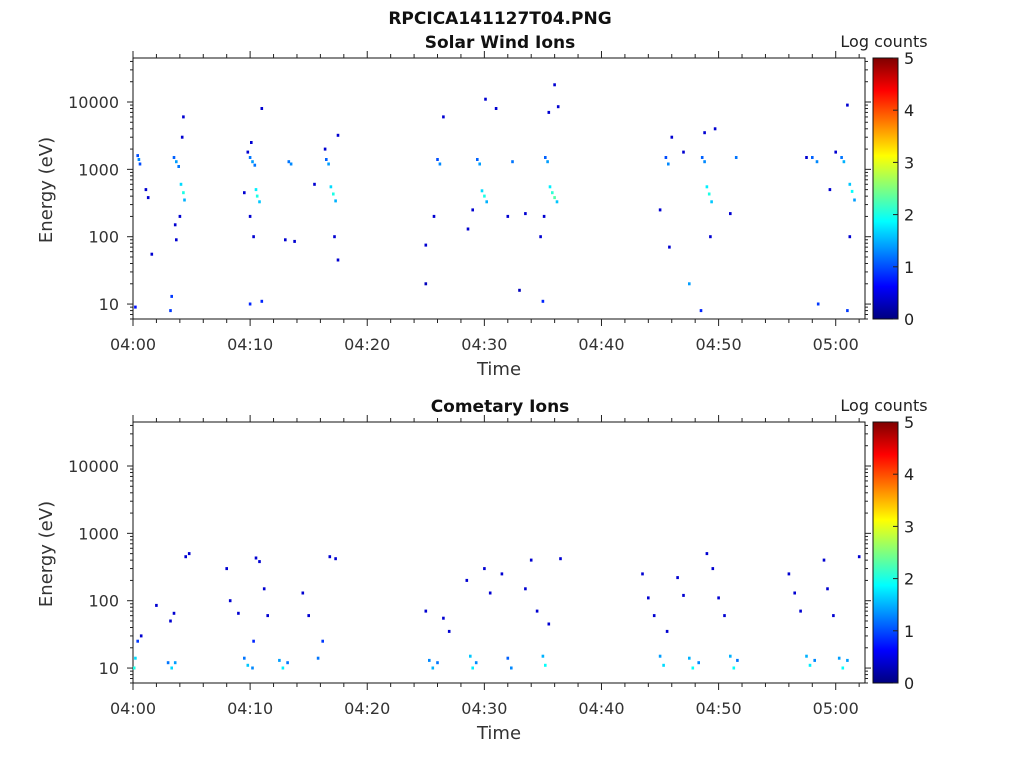 The height and width of the screenshot is (768, 1024). What do you see at coordinates (885, 552) in the screenshot?
I see `colorbar-cometary` at bounding box center [885, 552].